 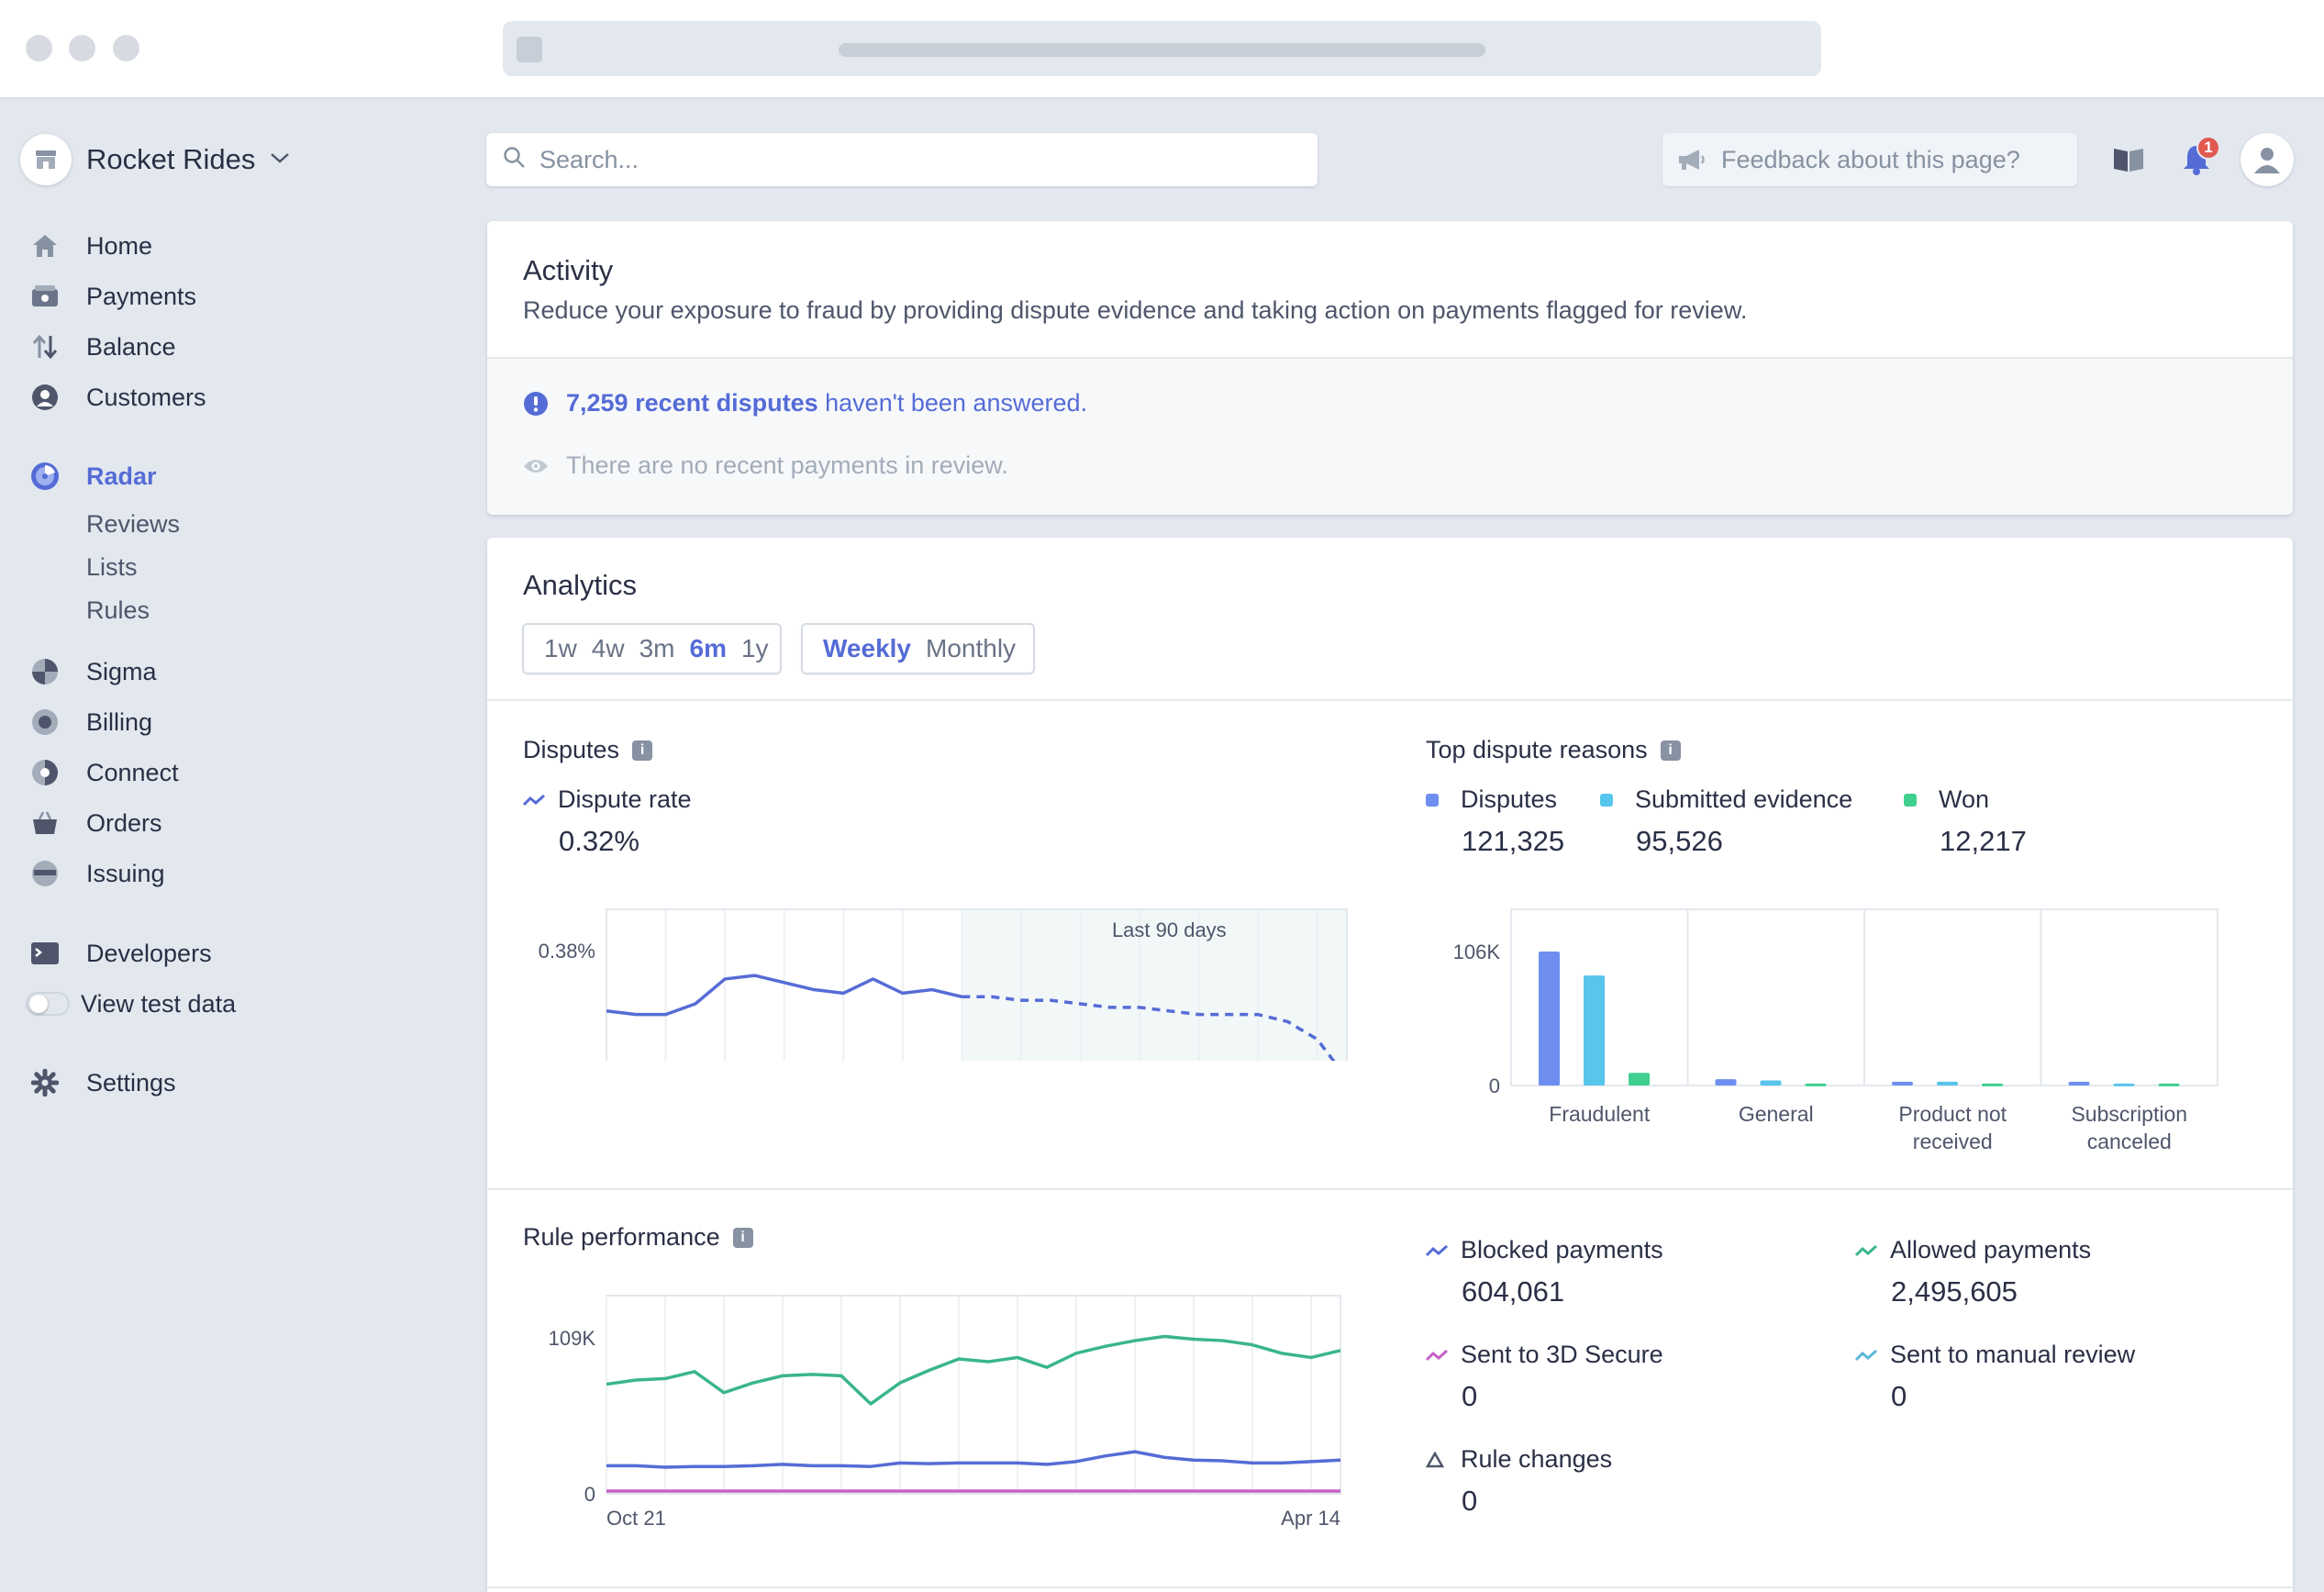 I want to click on sidebar-label-issuing: Issuing, so click(x=125, y=873).